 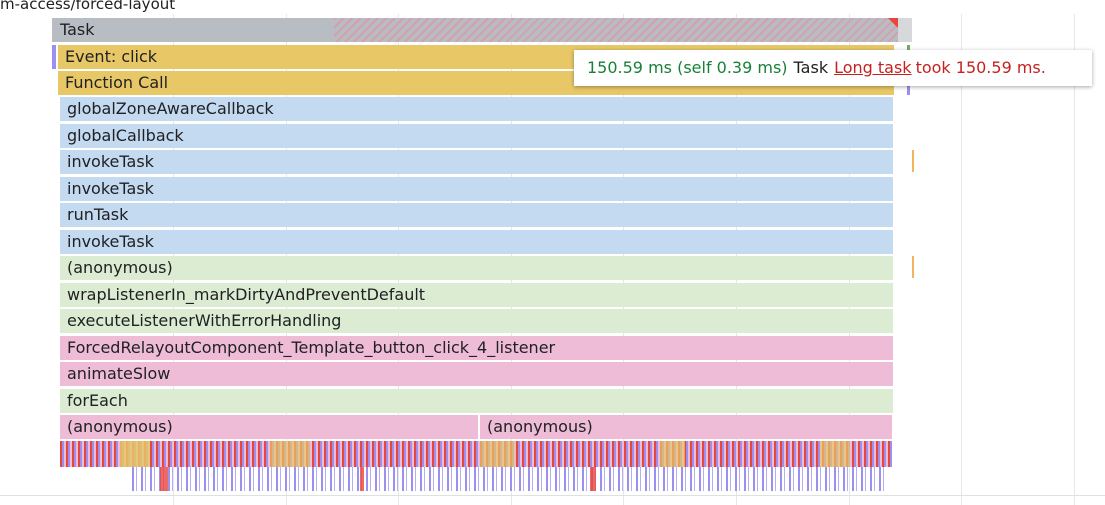 What do you see at coordinates (269, 427) in the screenshot?
I see `flame-row-anonymous-left: (anonymous)` at bounding box center [269, 427].